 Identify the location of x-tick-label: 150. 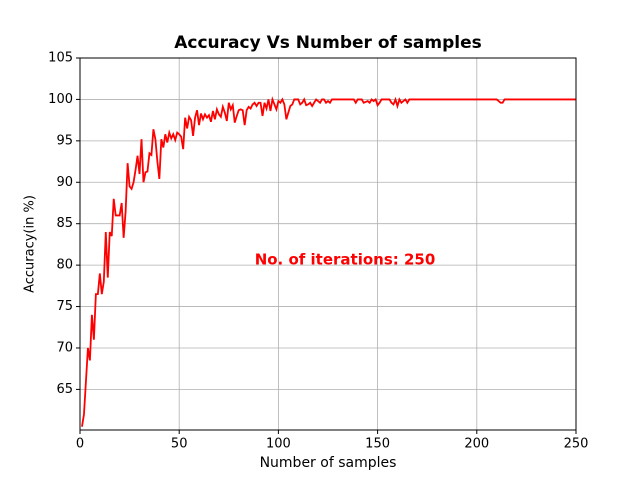
(377, 444).